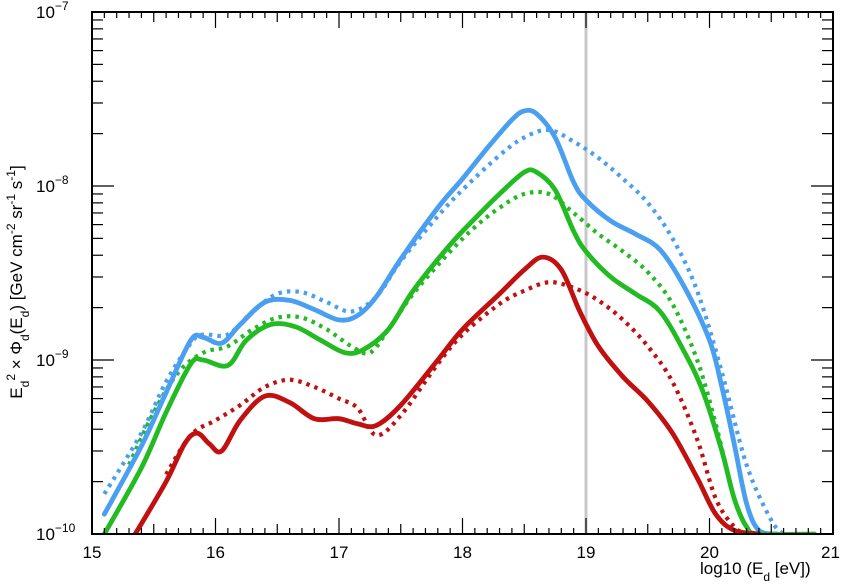 The width and height of the screenshot is (848, 586). Describe the element at coordinates (462, 552) in the screenshot. I see `x-tick-label: 18` at that location.